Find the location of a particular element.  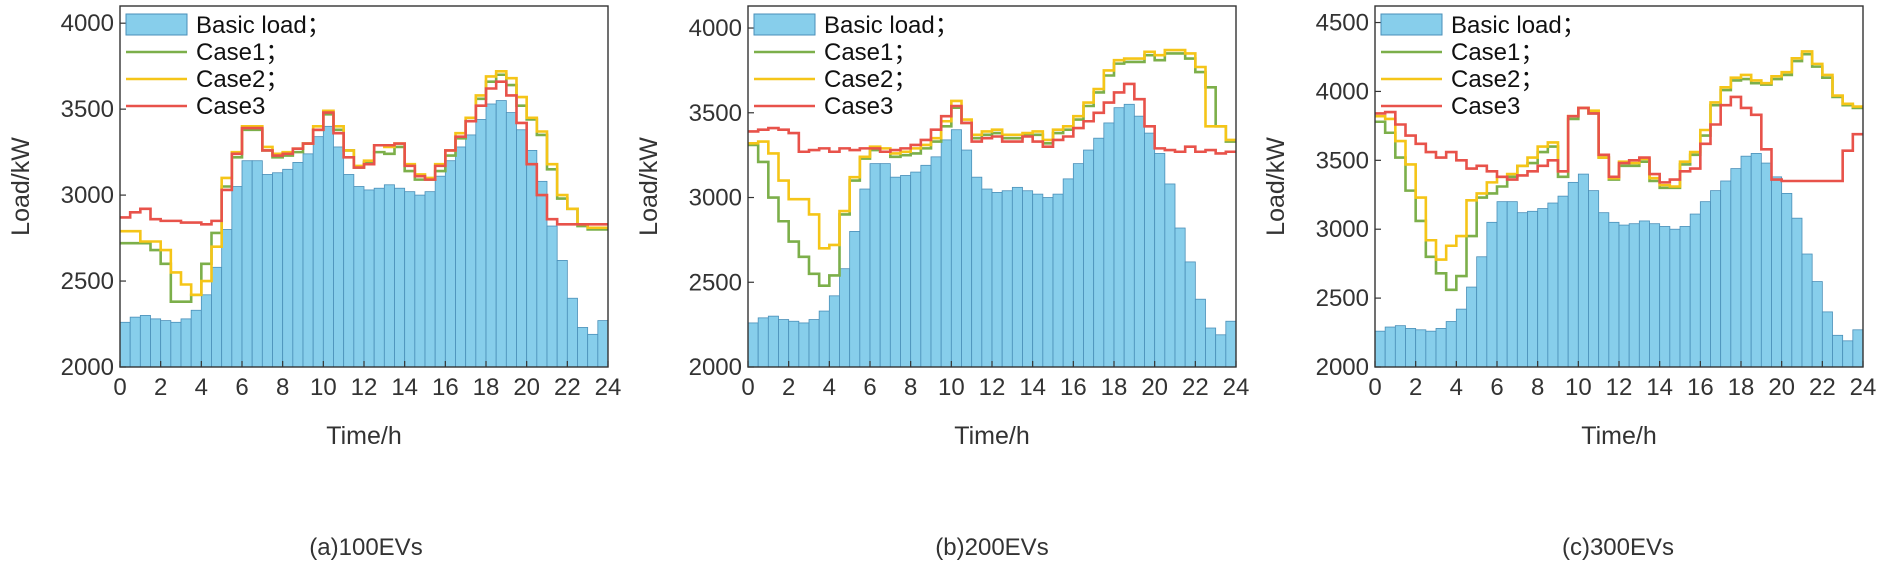

y-tick-label: 4000 is located at coordinates (715, 28).